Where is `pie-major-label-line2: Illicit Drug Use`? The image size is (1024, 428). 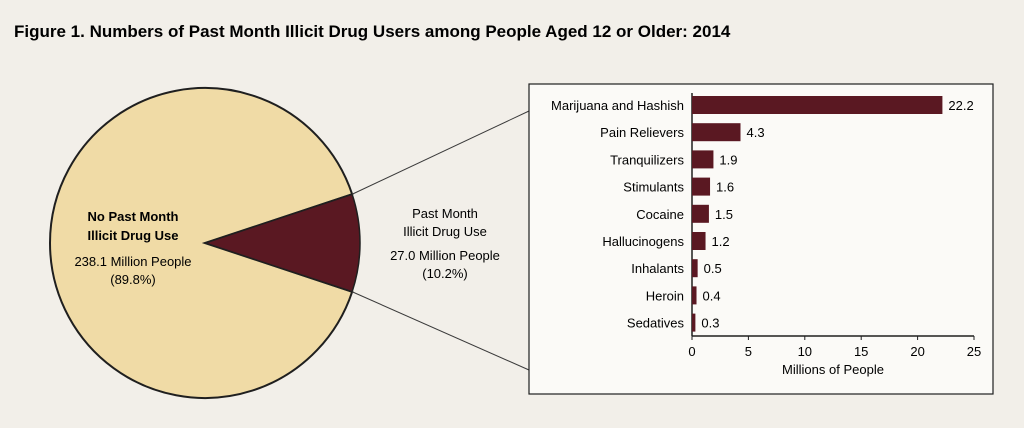 pie-major-label-line2: Illicit Drug Use is located at coordinates (132, 235).